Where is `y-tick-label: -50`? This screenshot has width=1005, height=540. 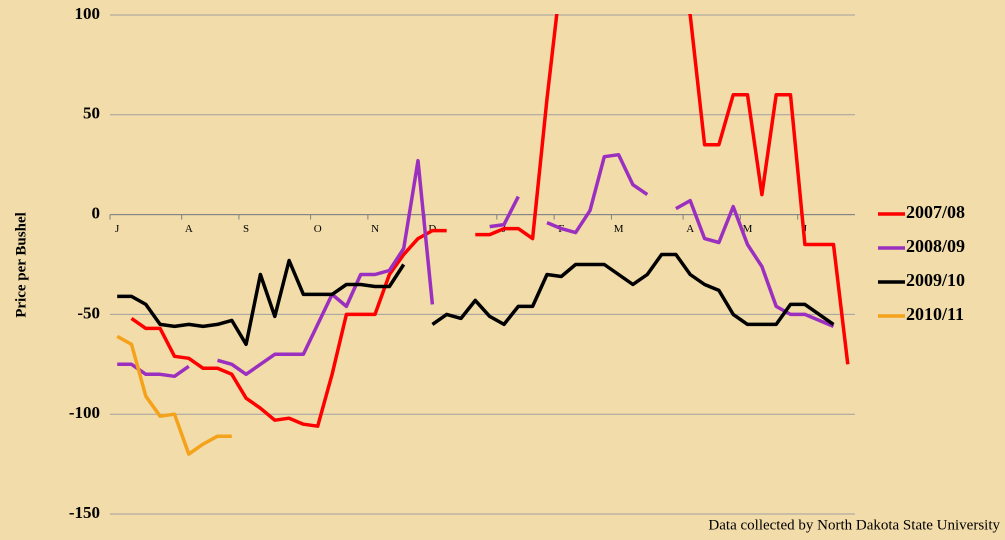 y-tick-label: -50 is located at coordinates (88, 312).